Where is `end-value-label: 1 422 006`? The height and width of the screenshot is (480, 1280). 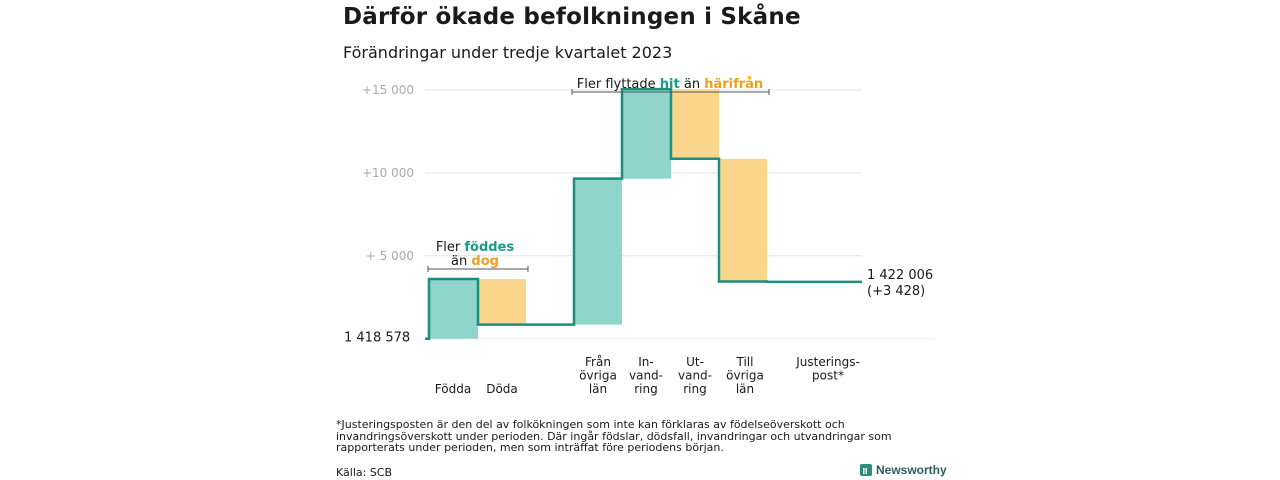
end-value-label: 1 422 006 is located at coordinates (900, 275).